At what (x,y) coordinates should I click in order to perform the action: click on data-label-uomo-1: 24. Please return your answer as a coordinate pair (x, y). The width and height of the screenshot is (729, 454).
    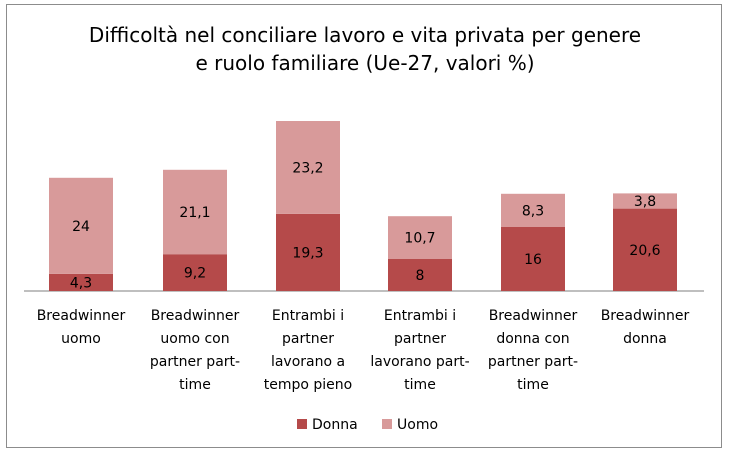
    Looking at the image, I should click on (81, 227).